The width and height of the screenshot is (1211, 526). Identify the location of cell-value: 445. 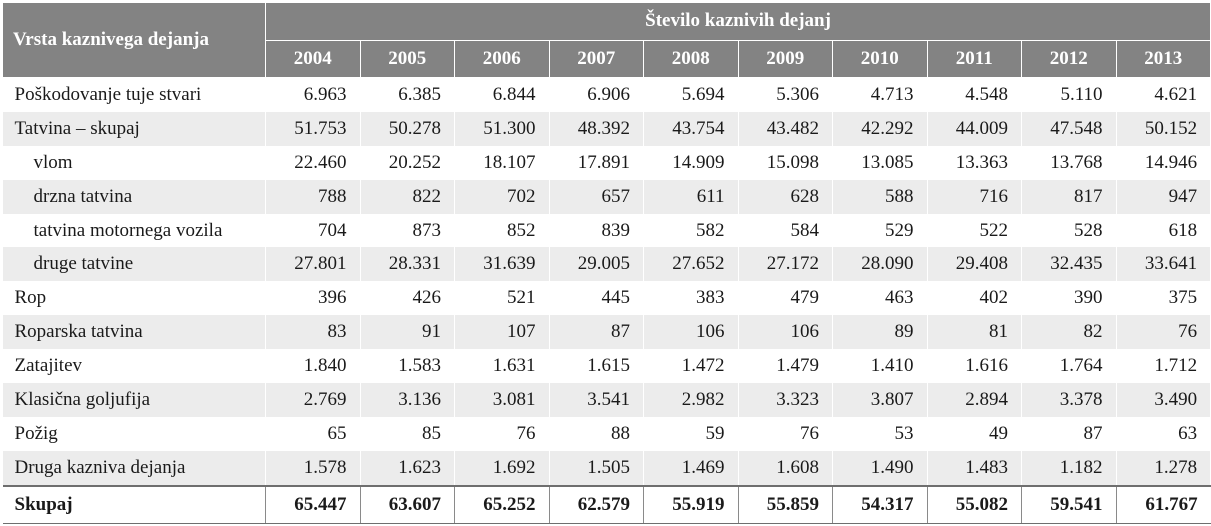
(596, 298).